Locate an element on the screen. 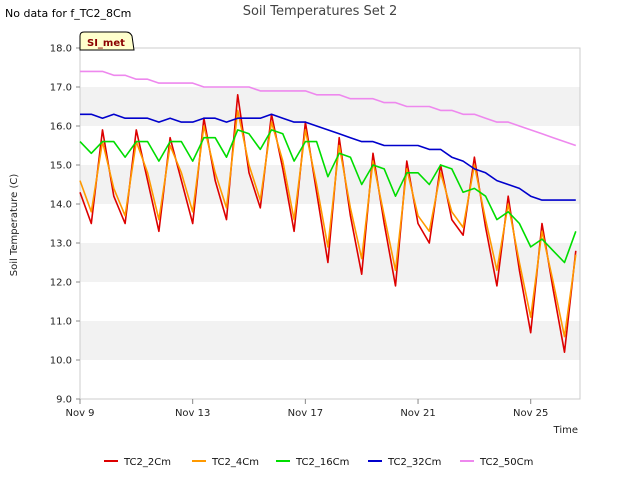 Image resolution: width=640 pixels, height=480 pixels. series-line-tc2-50cm is located at coordinates (328, 108).